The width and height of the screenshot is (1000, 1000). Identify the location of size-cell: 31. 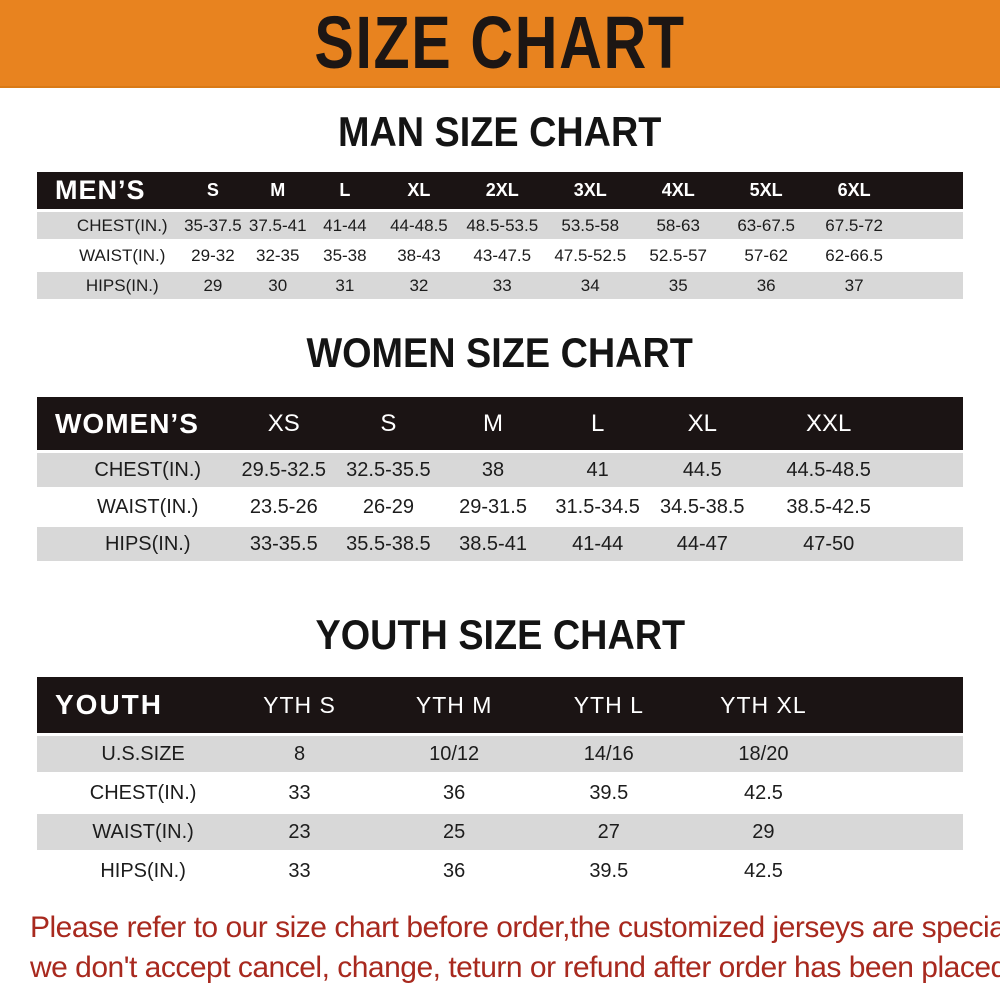
(345, 285).